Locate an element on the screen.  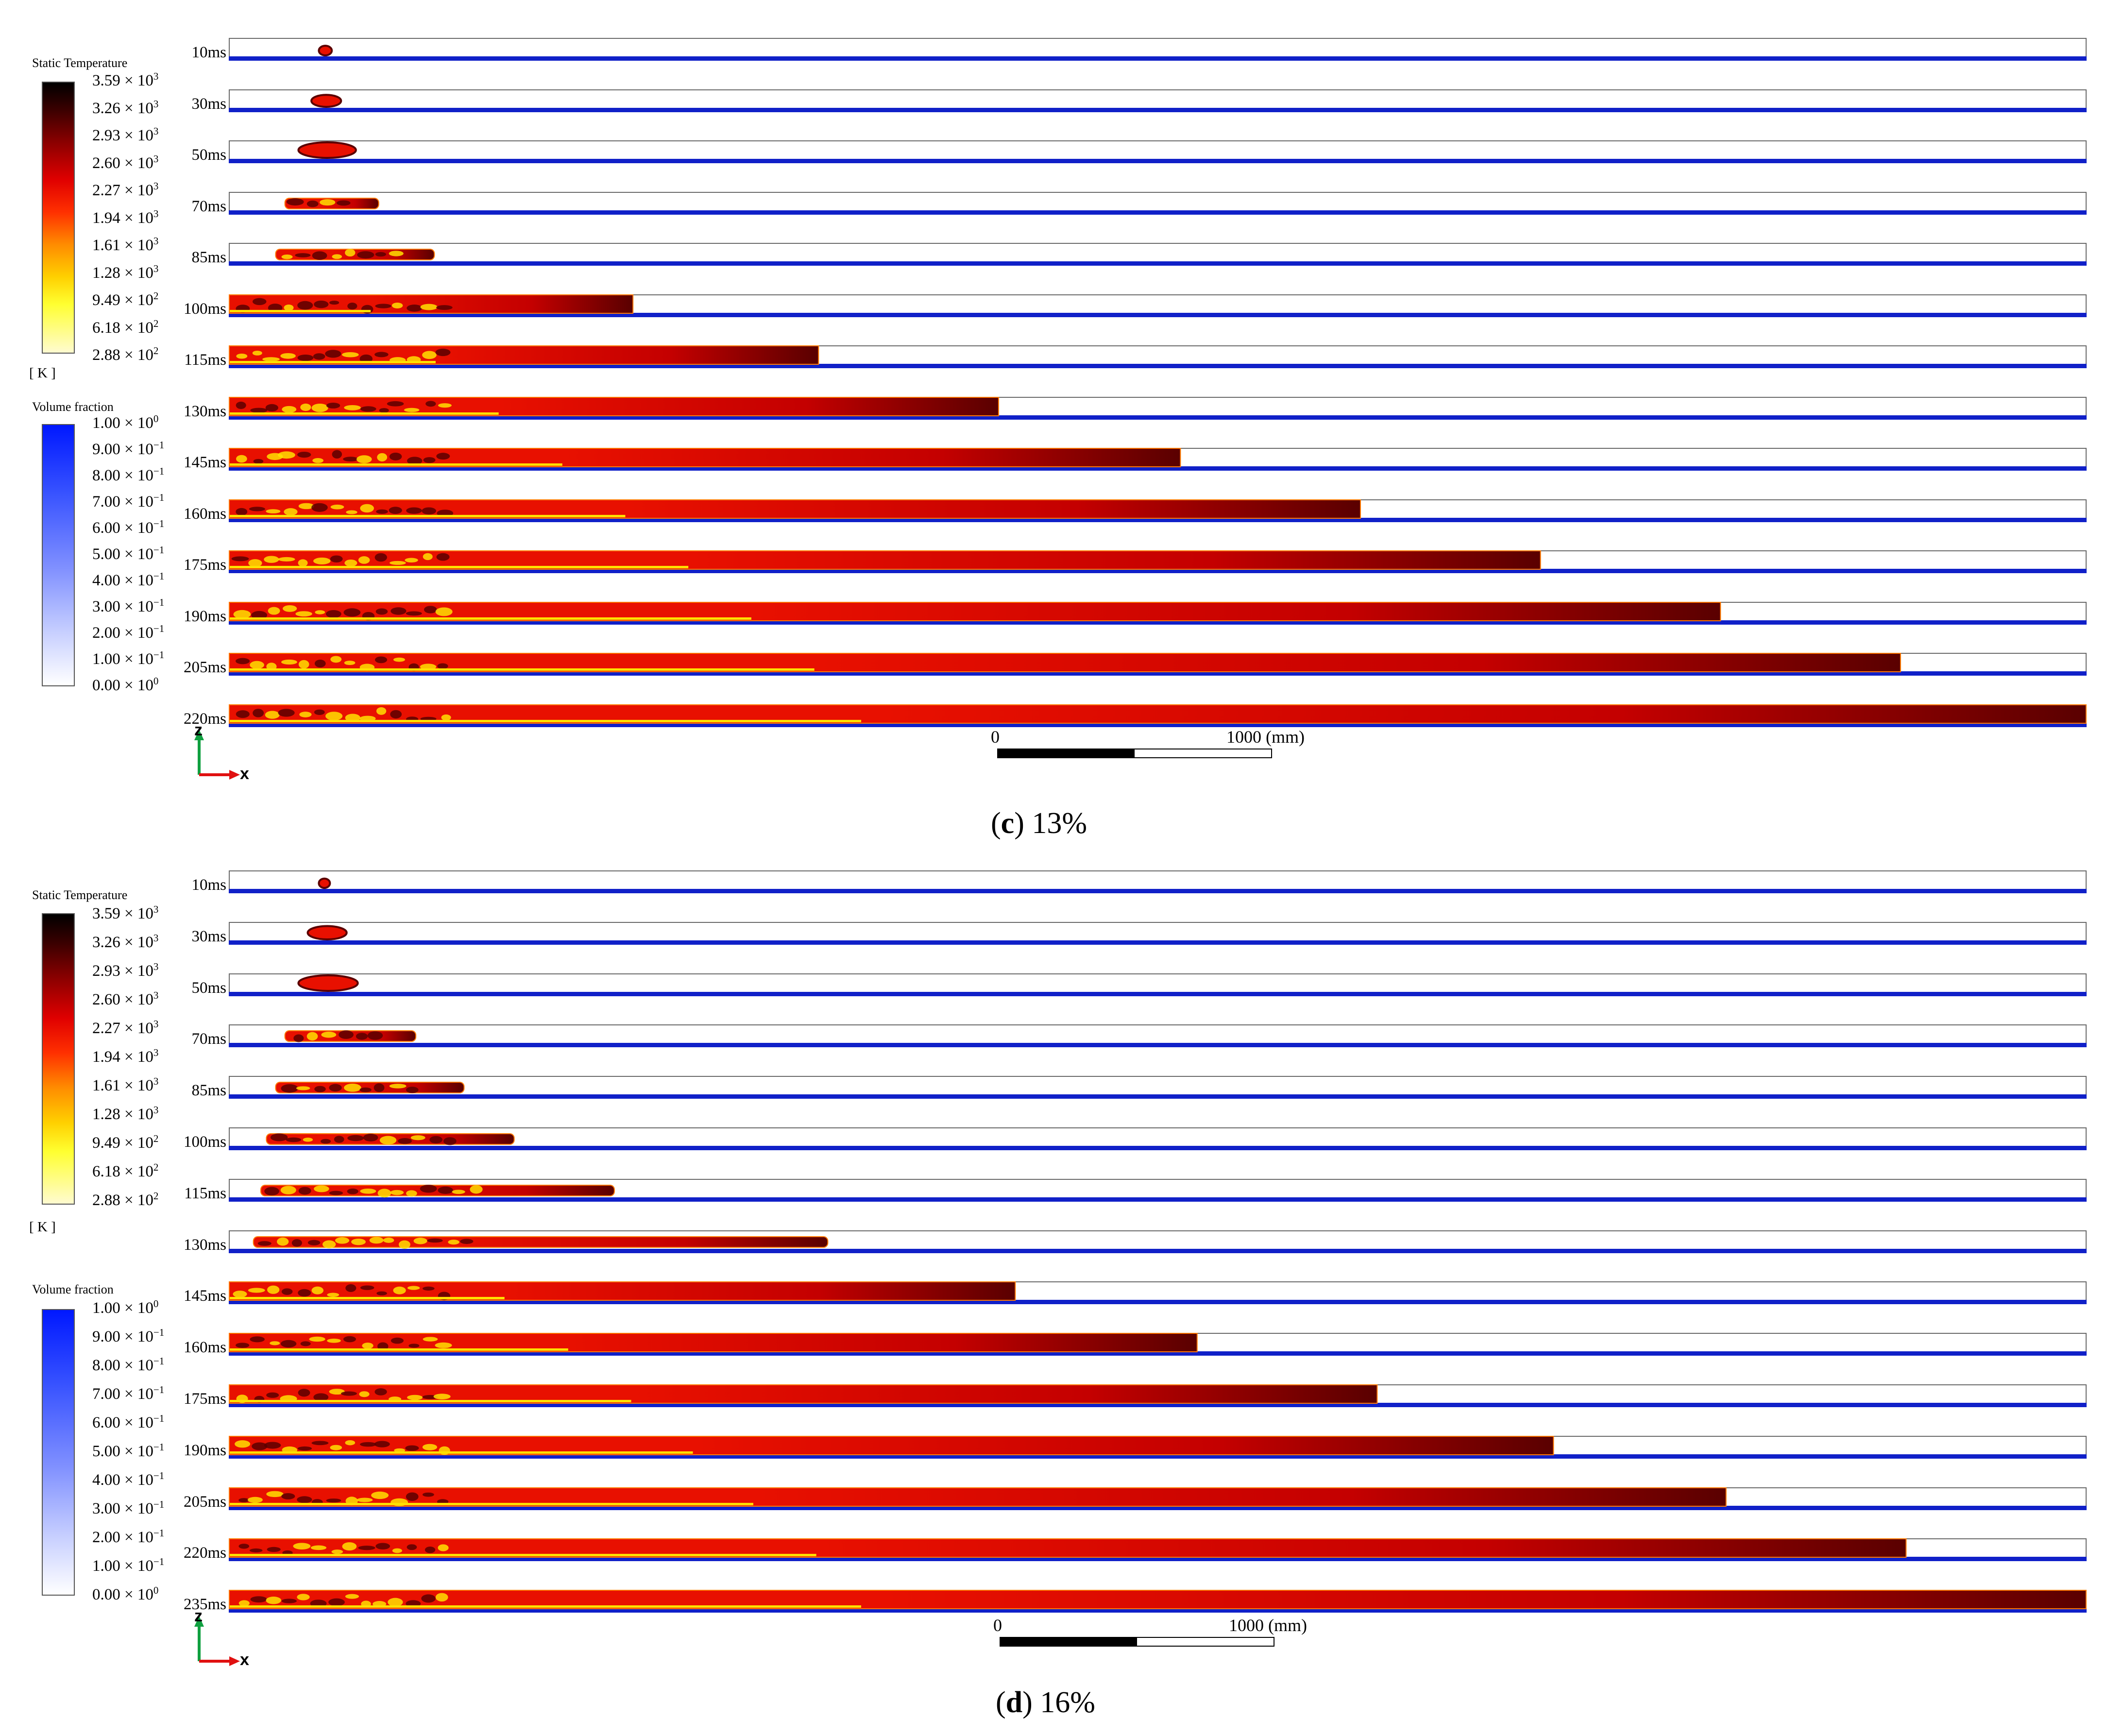
legend-tick-label: 7.00 × 10⁻¹ is located at coordinates (128, 501).